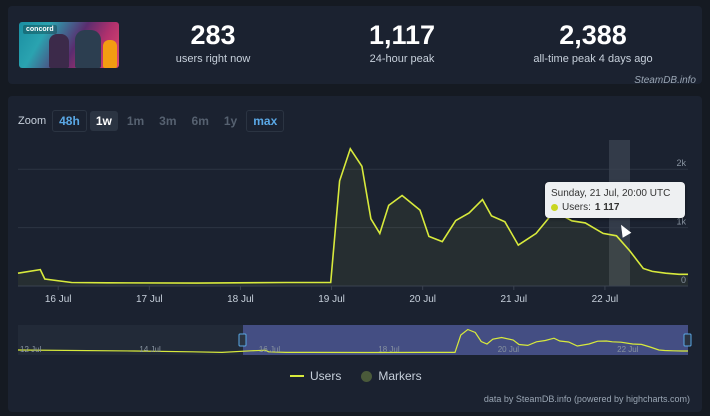  I want to click on stat-value: 1,117, so click(402, 35).